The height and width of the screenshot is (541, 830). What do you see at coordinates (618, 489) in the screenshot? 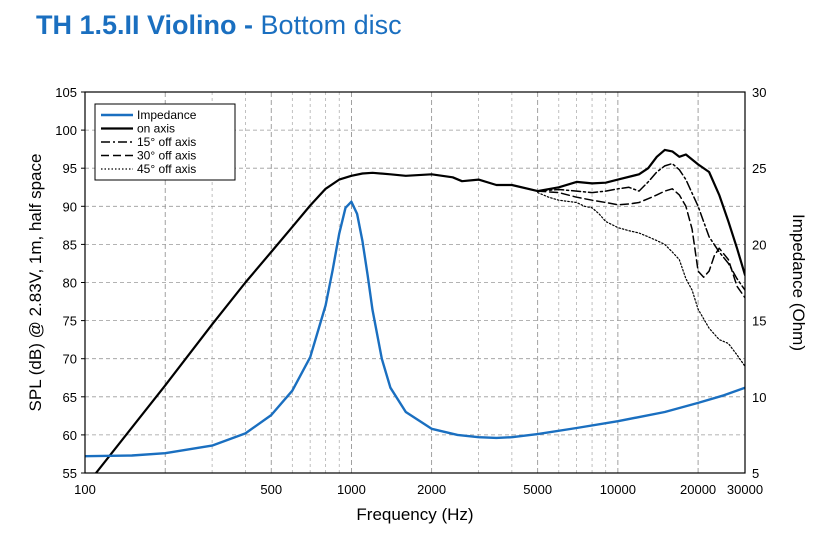
I see `x-tick-label: 10000` at bounding box center [618, 489].